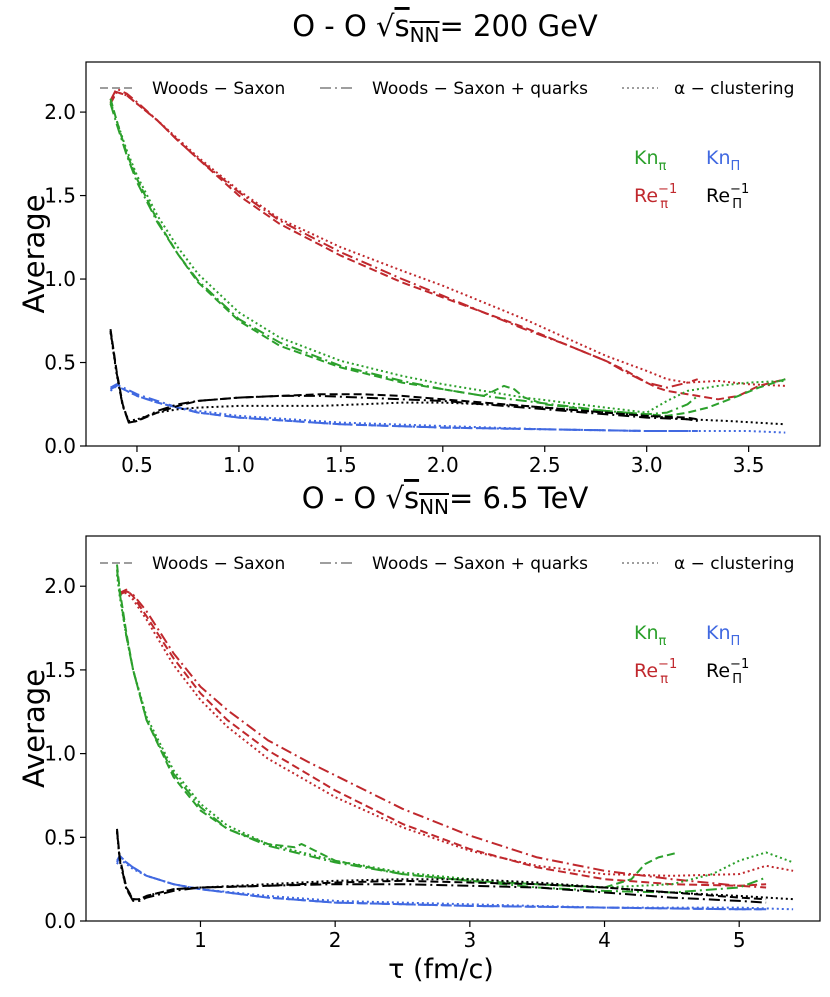 This screenshot has width=830, height=997. I want to click on series-line-kn-clustering, so click(447, 409).